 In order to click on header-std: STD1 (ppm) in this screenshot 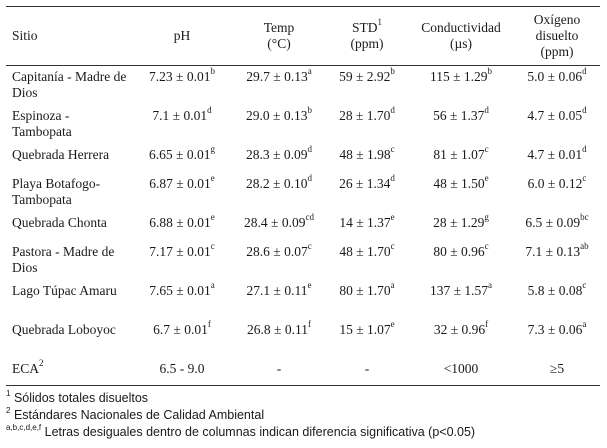, I will do `click(367, 36)`.